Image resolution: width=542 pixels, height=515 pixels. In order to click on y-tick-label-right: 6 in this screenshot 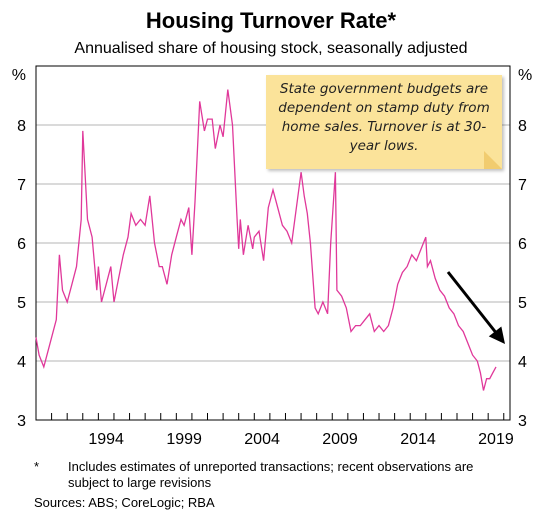, I will do `click(522, 244)`.